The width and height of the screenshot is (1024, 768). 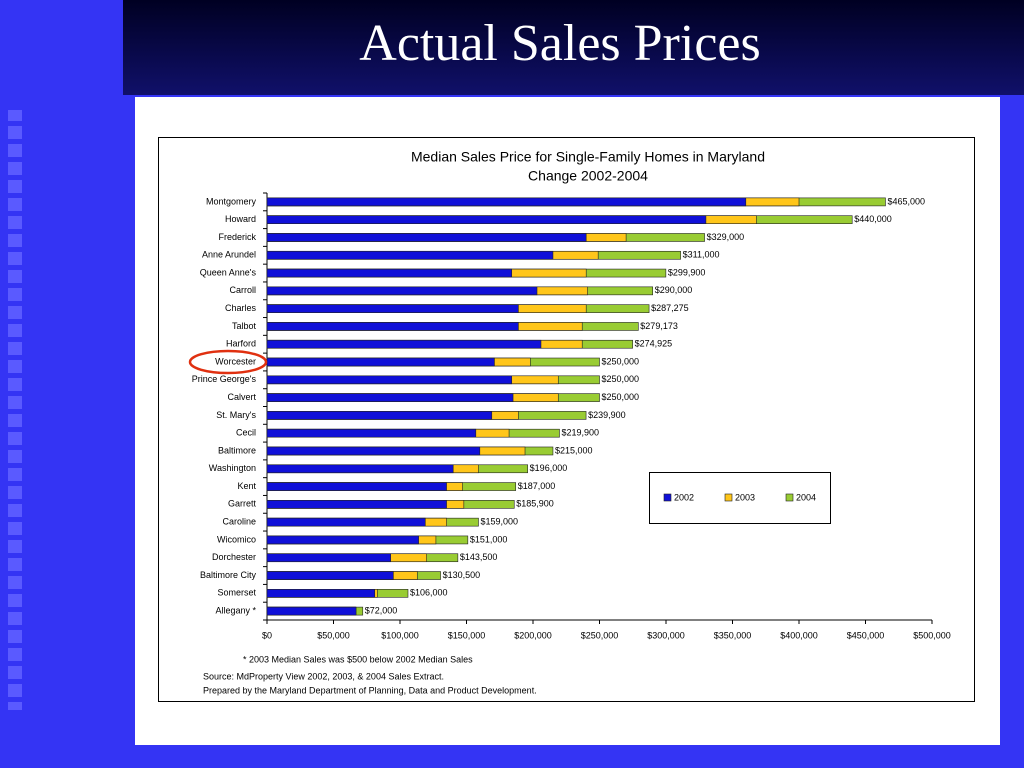 I want to click on chart-subtitle: Change 2002-2004, so click(x=588, y=176).